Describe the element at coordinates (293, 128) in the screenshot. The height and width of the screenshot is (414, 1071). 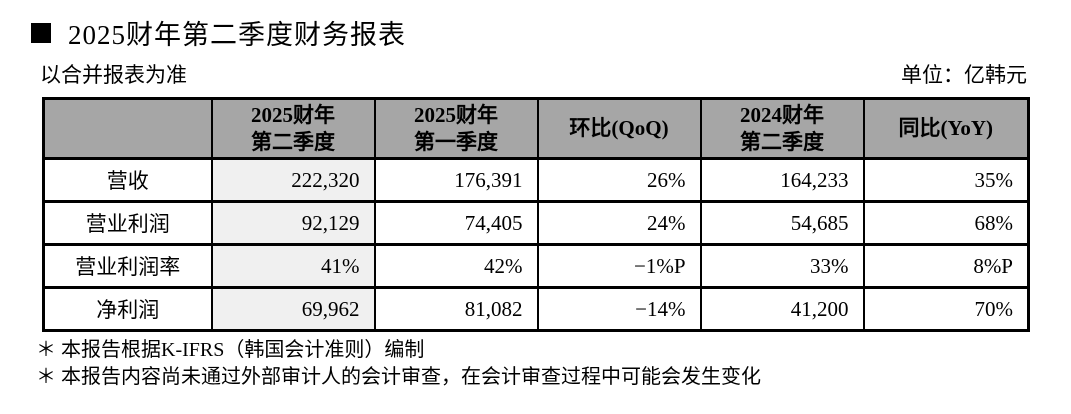
I see `col-header-2025-q2: 2025财年 第二季度` at that location.